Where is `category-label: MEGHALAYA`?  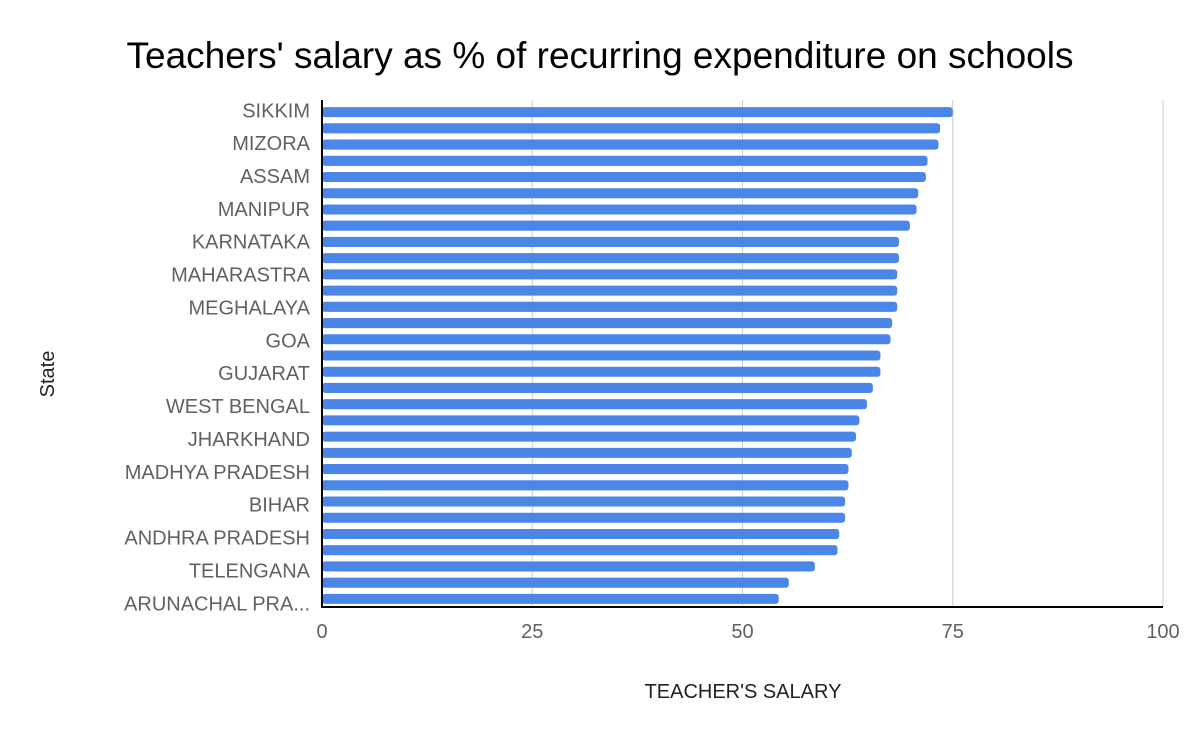
category-label: MEGHALAYA is located at coordinates (249, 308).